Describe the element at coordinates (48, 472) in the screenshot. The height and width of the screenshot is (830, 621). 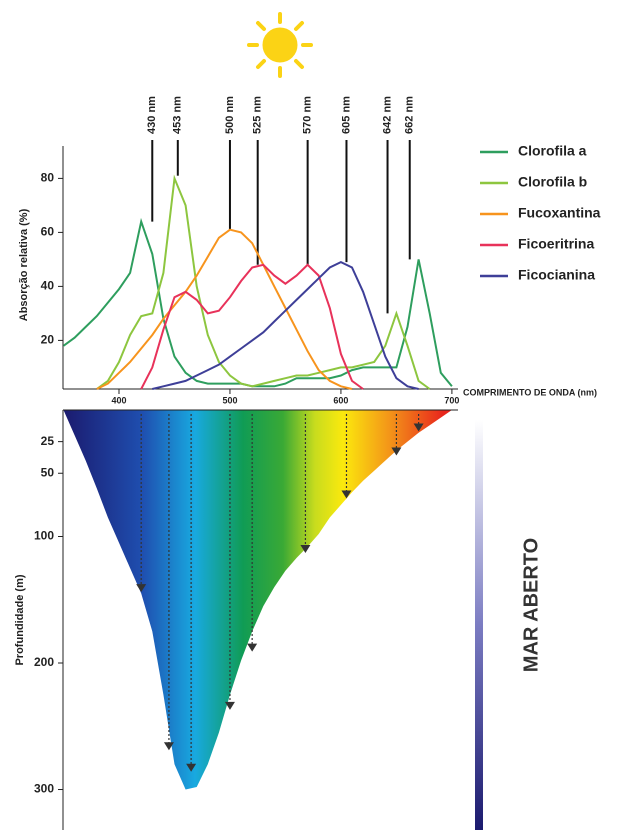
I see `y-tick-label: 50` at that location.